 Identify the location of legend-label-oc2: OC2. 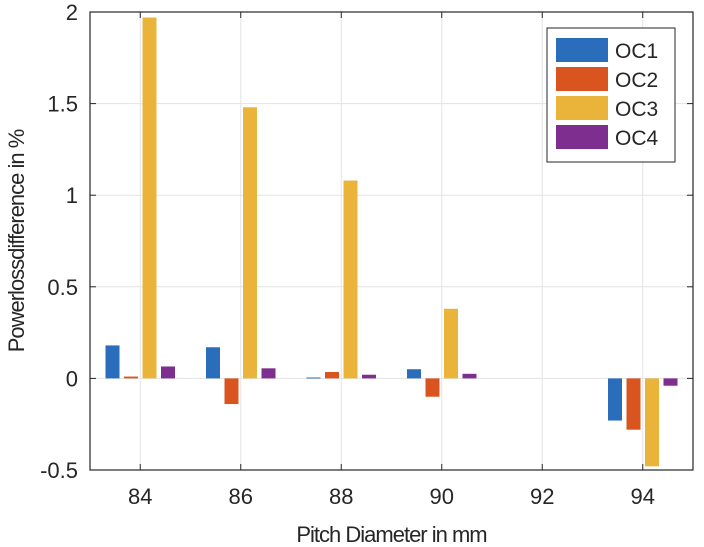
(636, 80).